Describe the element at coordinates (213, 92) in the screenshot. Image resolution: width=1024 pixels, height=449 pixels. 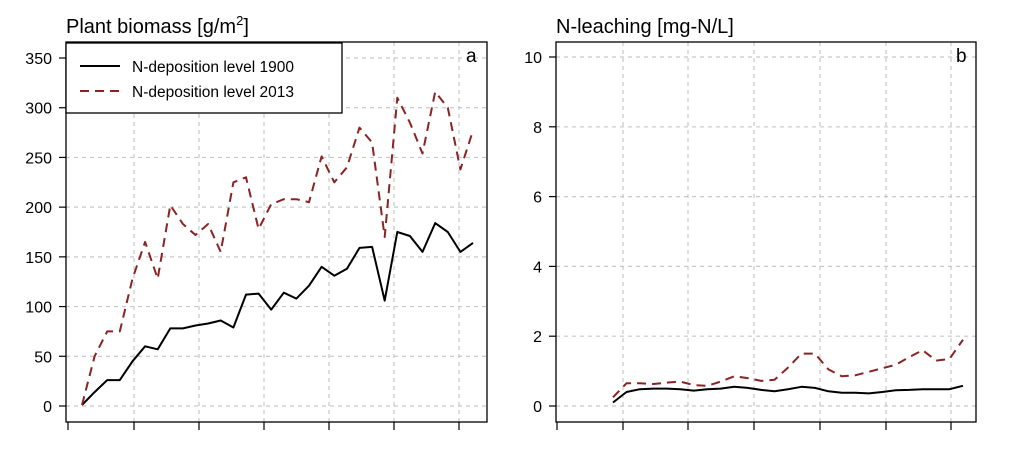
I see `legend-label-2013: N-deposition level 2013` at that location.